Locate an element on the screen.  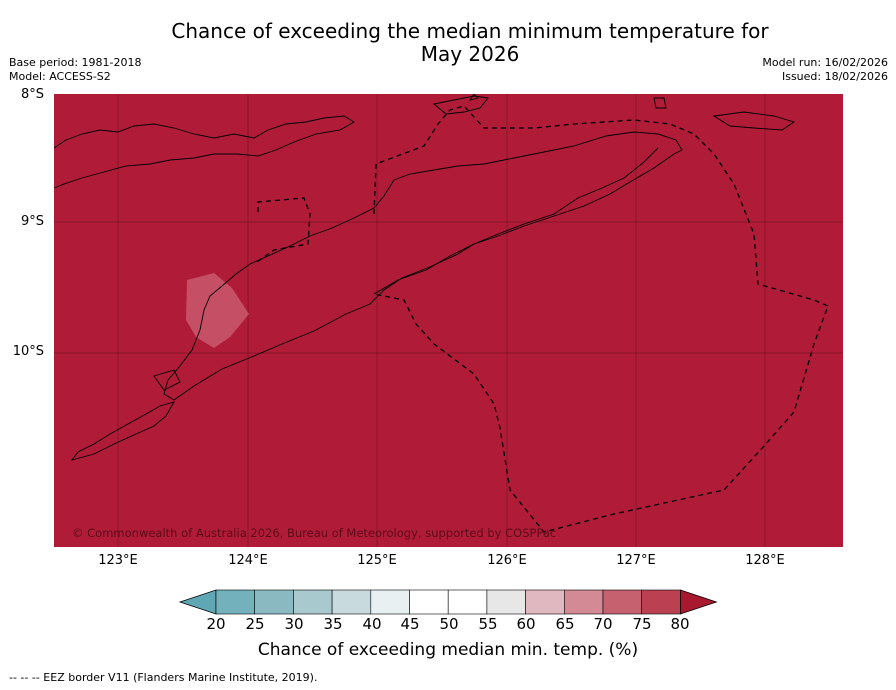
wetar-coast is located at coordinates (460, 105).